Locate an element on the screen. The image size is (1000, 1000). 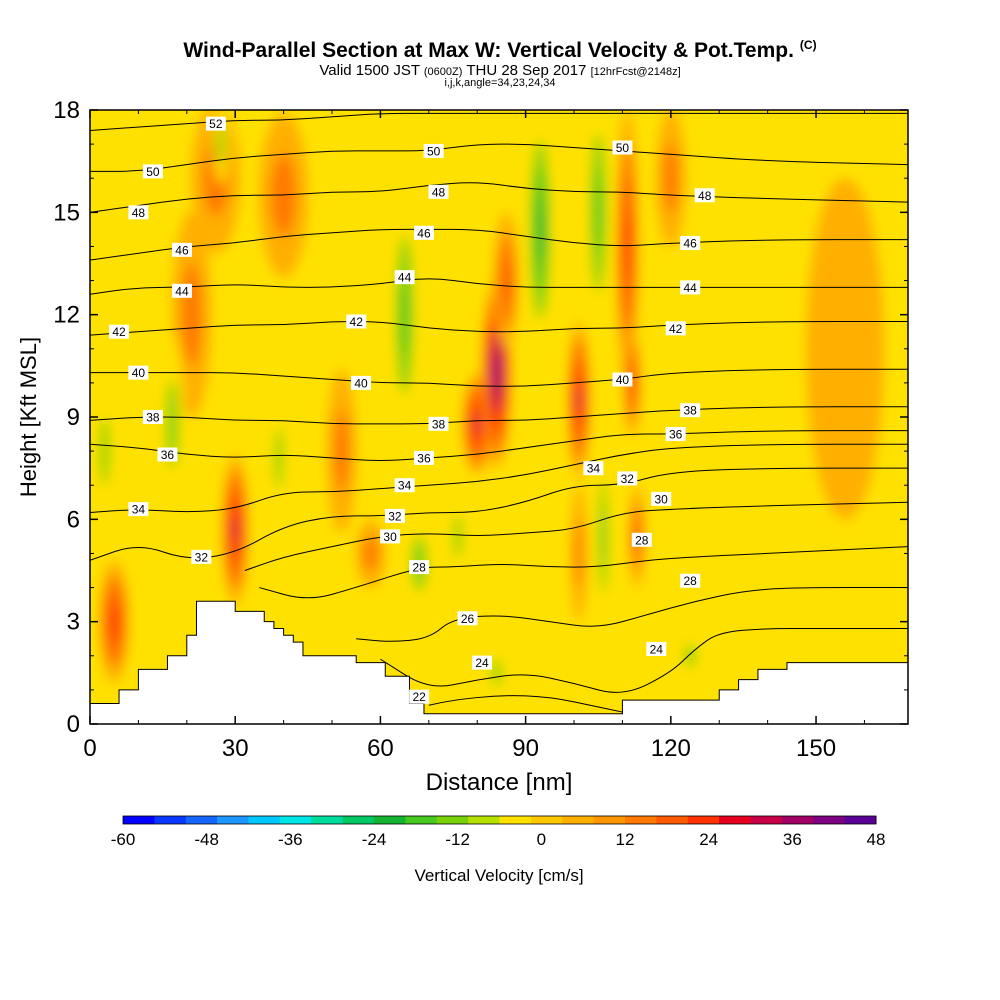
contour-label-38: 24 is located at coordinates (656, 648).